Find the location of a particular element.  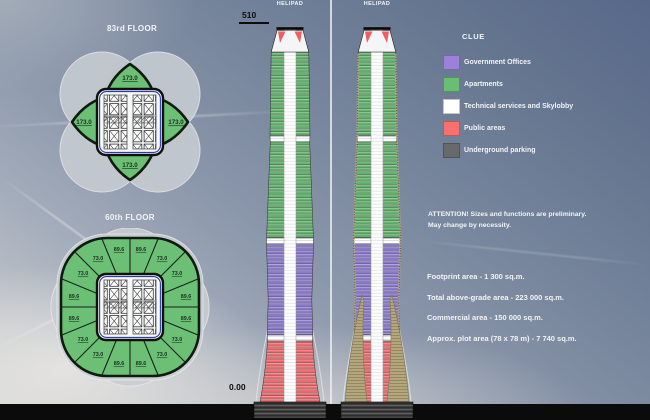

tower-left-helipad-deck is located at coordinates (290, 28).